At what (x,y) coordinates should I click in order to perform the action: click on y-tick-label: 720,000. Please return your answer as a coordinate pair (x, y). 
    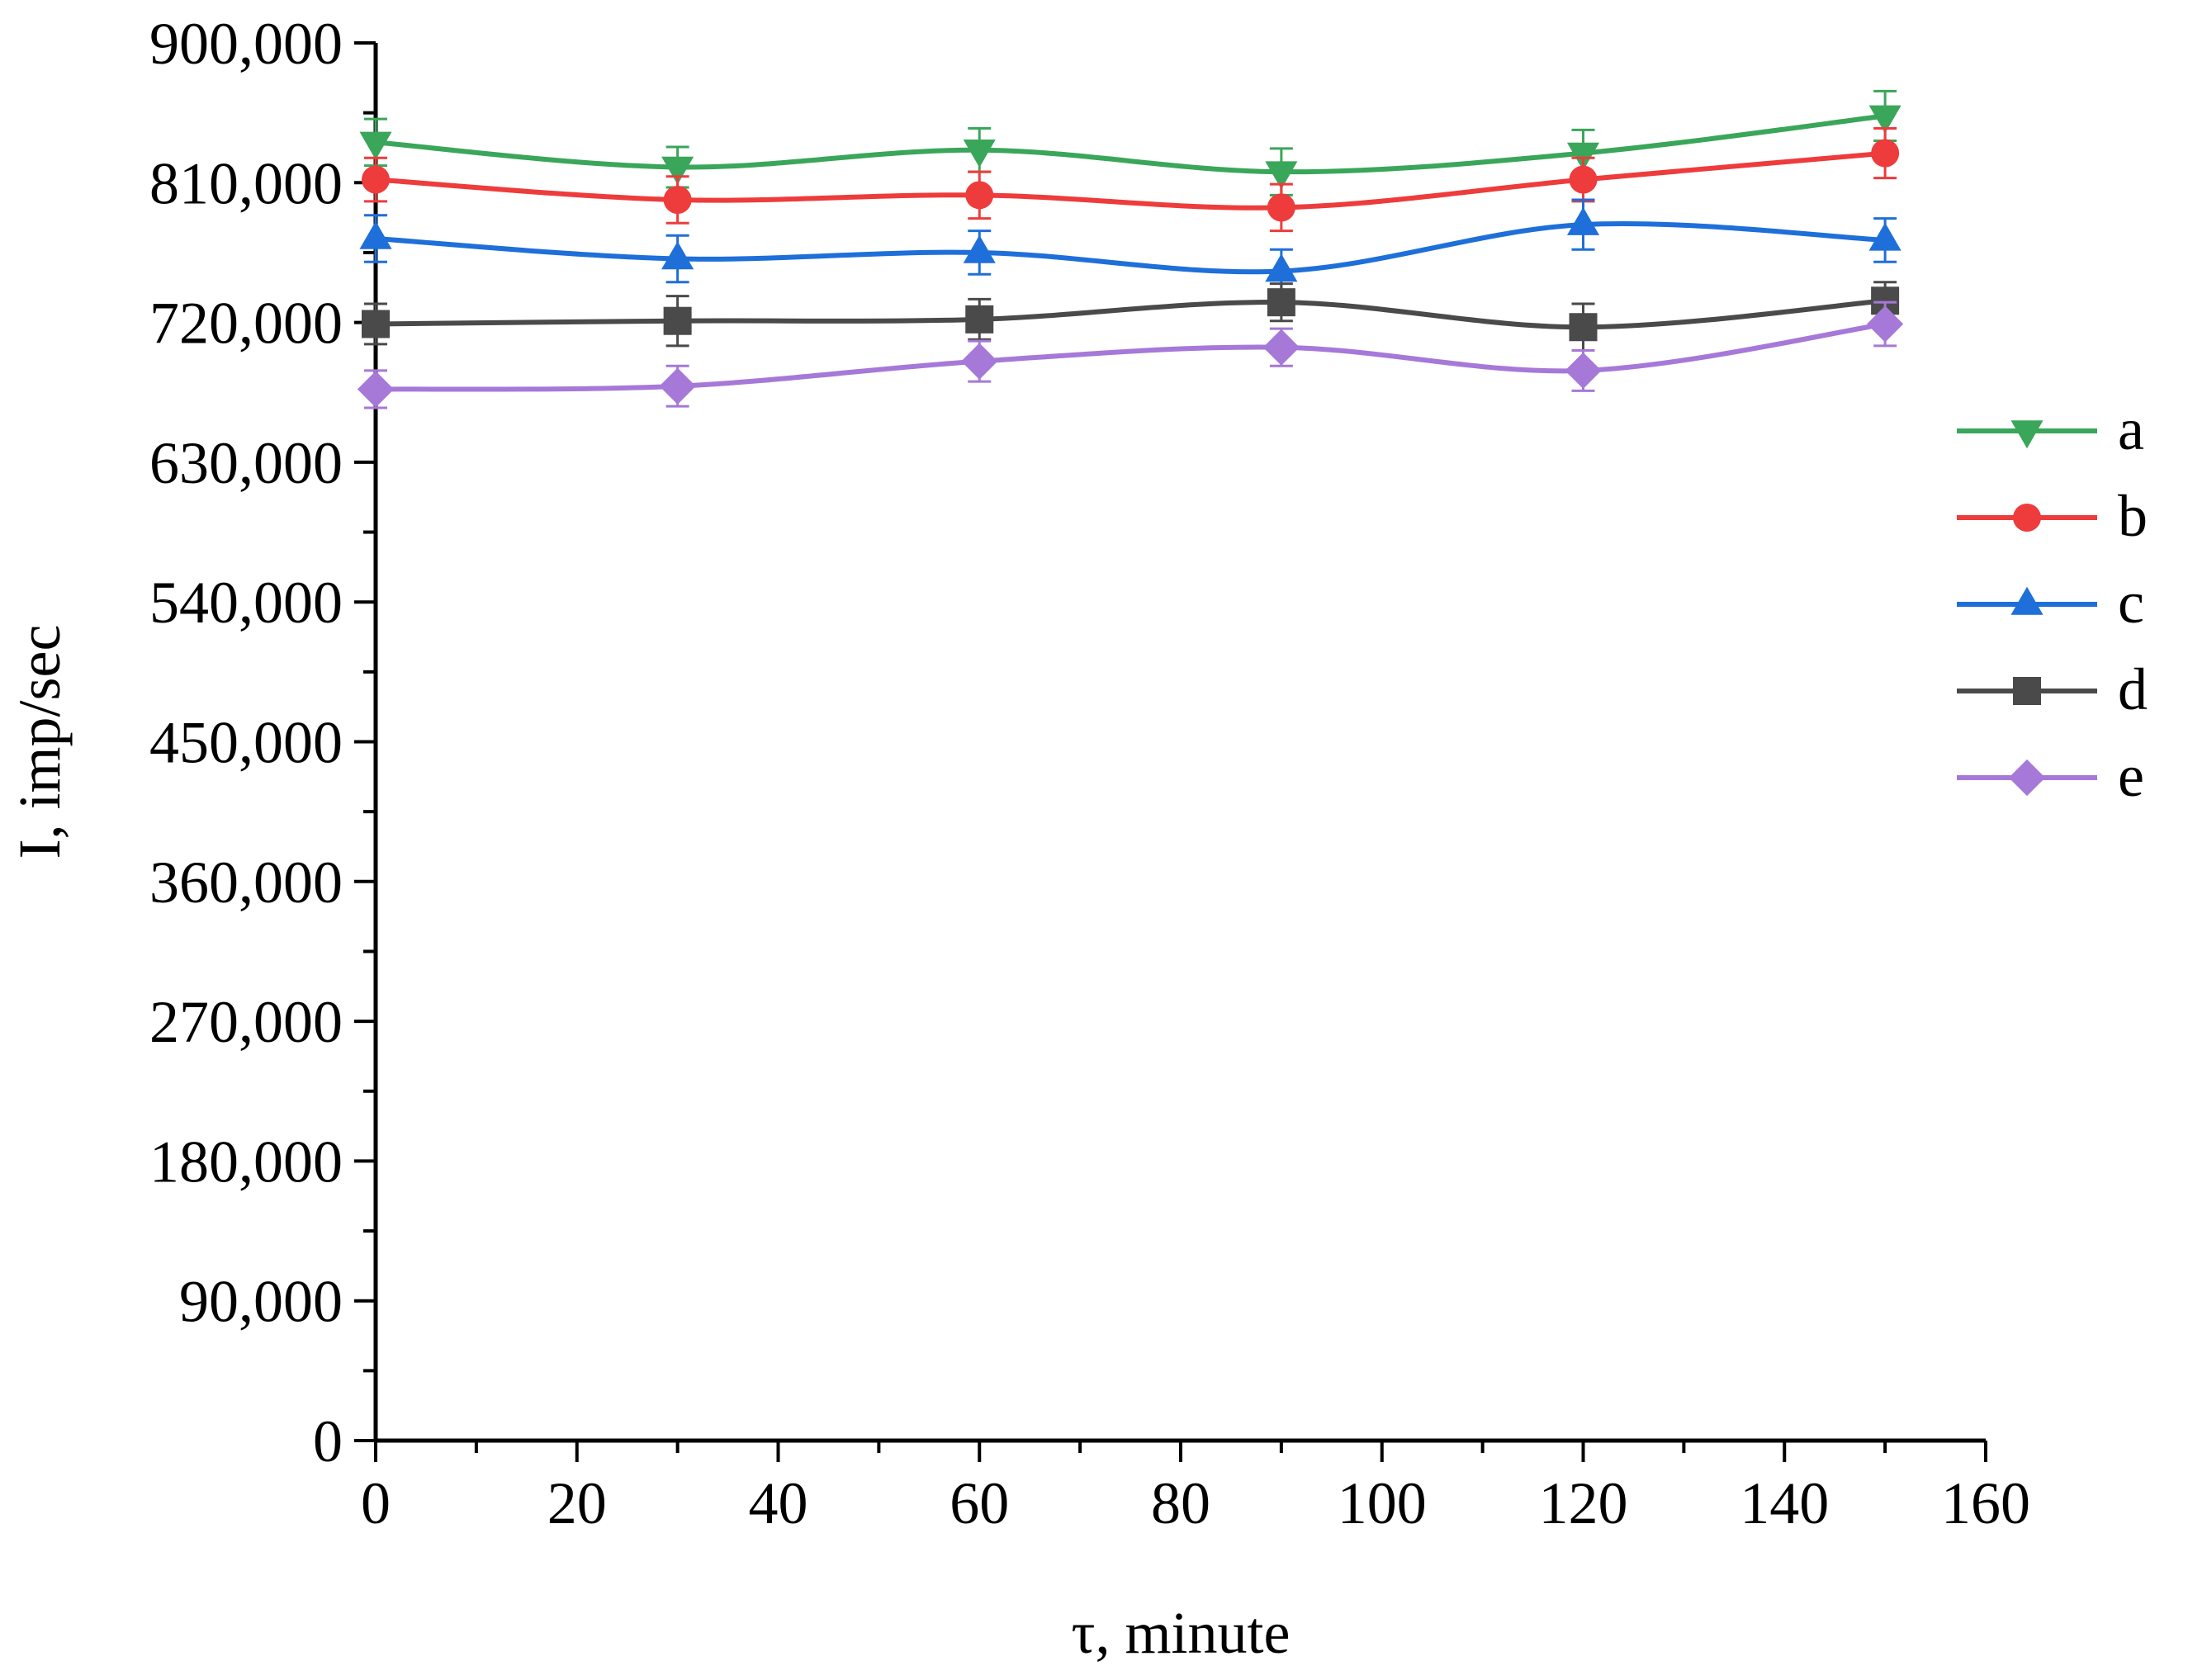
    Looking at the image, I should click on (246, 324).